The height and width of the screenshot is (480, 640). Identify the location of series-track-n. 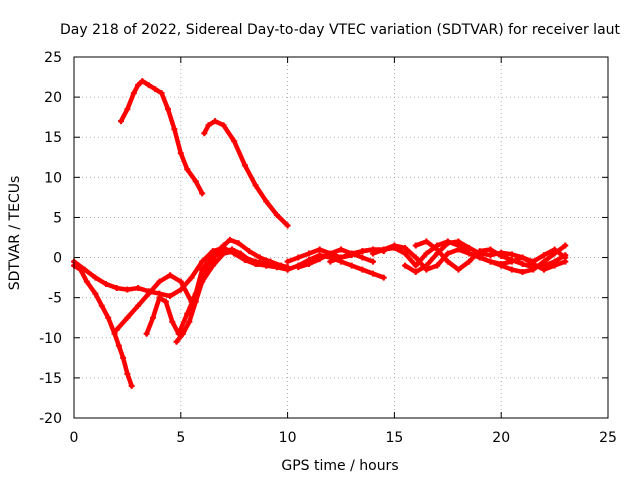
(490, 255).